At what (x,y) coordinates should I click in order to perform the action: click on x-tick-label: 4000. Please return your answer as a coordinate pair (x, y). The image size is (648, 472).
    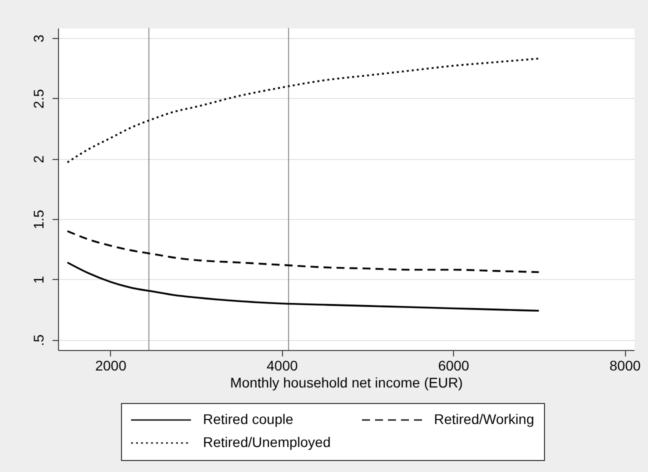
    Looking at the image, I should click on (282, 366).